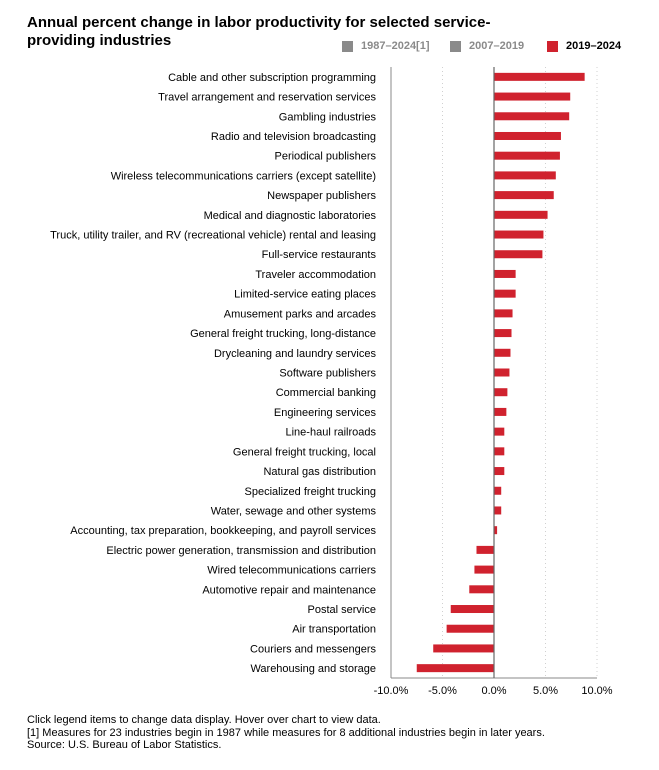  I want to click on legend-item-1987-2024: 1987–2024[1], so click(386, 46).